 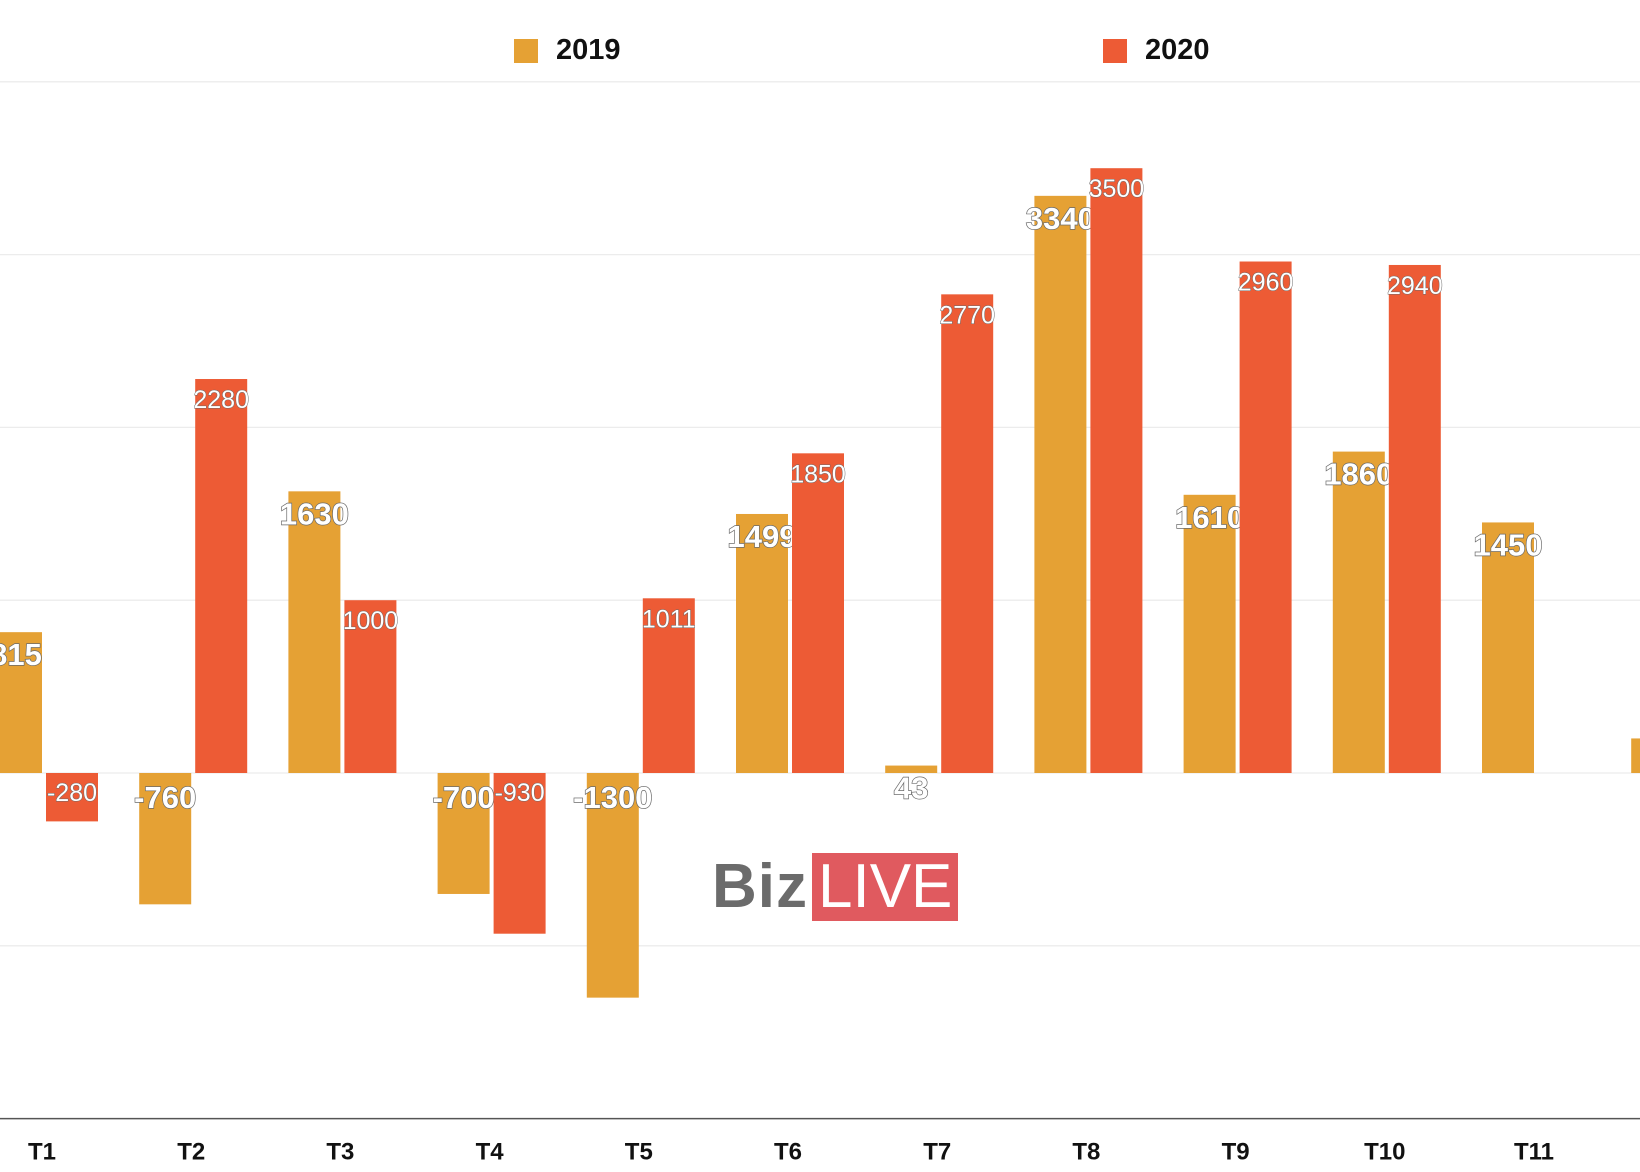 What do you see at coordinates (762, 536) in the screenshot?
I see `data-label-2019-T6: 1499` at bounding box center [762, 536].